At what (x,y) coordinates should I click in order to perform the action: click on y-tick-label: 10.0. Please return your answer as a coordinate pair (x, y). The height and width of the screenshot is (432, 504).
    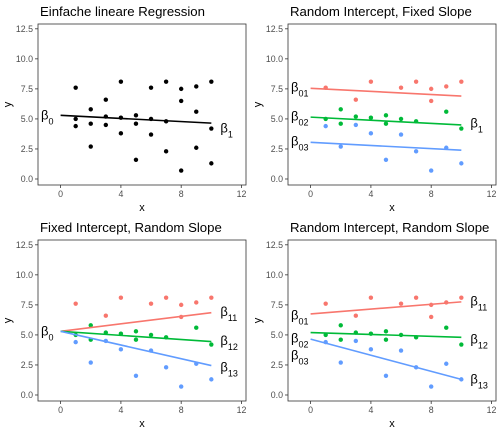
    Looking at the image, I should click on (274, 59).